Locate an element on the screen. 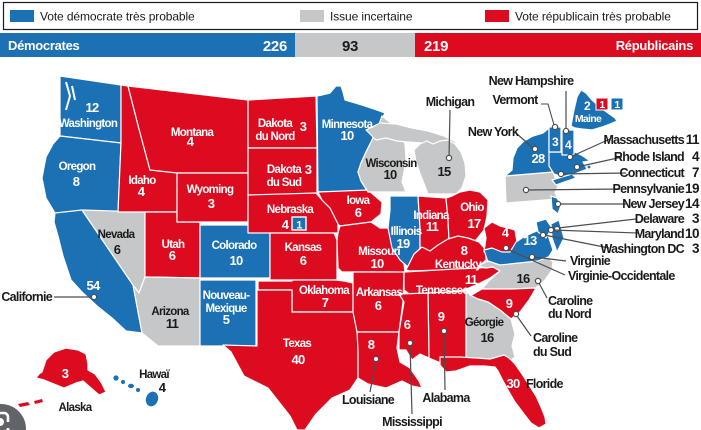 The height and width of the screenshot is (430, 701). svg-text: Kentucky is located at coordinates (458, 265).